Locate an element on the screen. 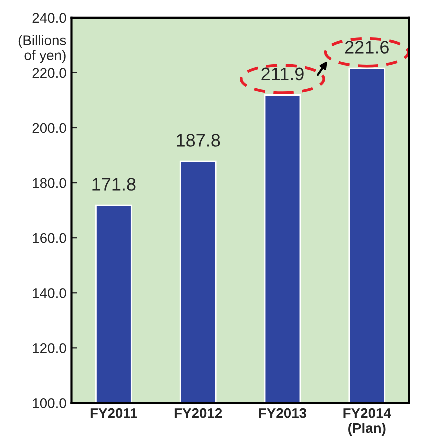 The height and width of the screenshot is (448, 422). y-tick-label: 140.0 is located at coordinates (49, 293).